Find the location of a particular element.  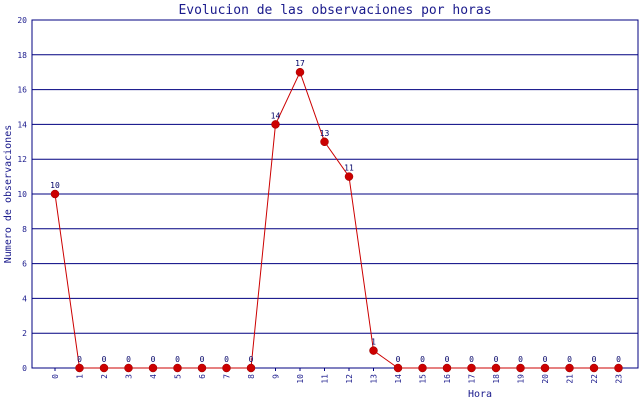

data-label-11: 13 is located at coordinates (325, 133).